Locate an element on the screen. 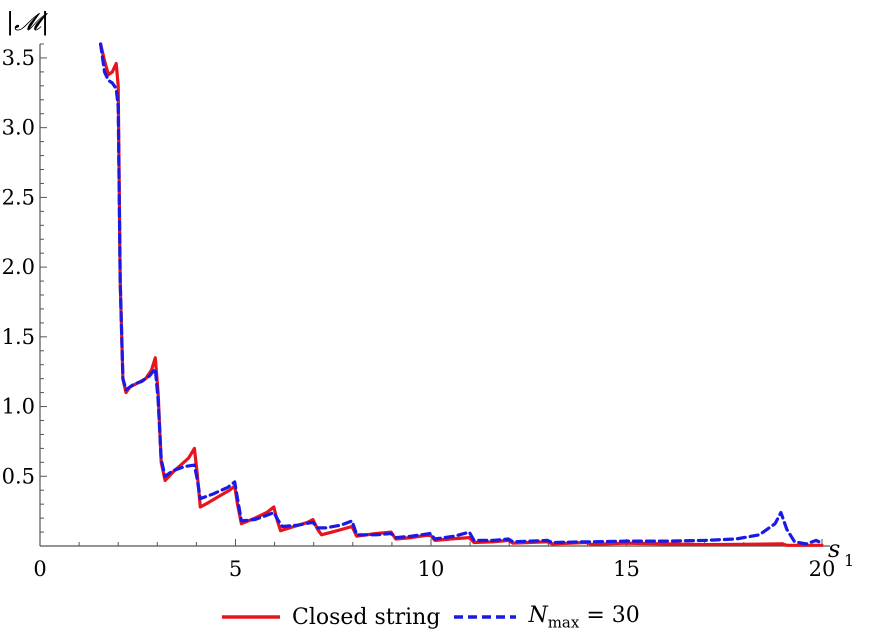 The width and height of the screenshot is (872, 643). legend-swatch-solid is located at coordinates (251, 617).